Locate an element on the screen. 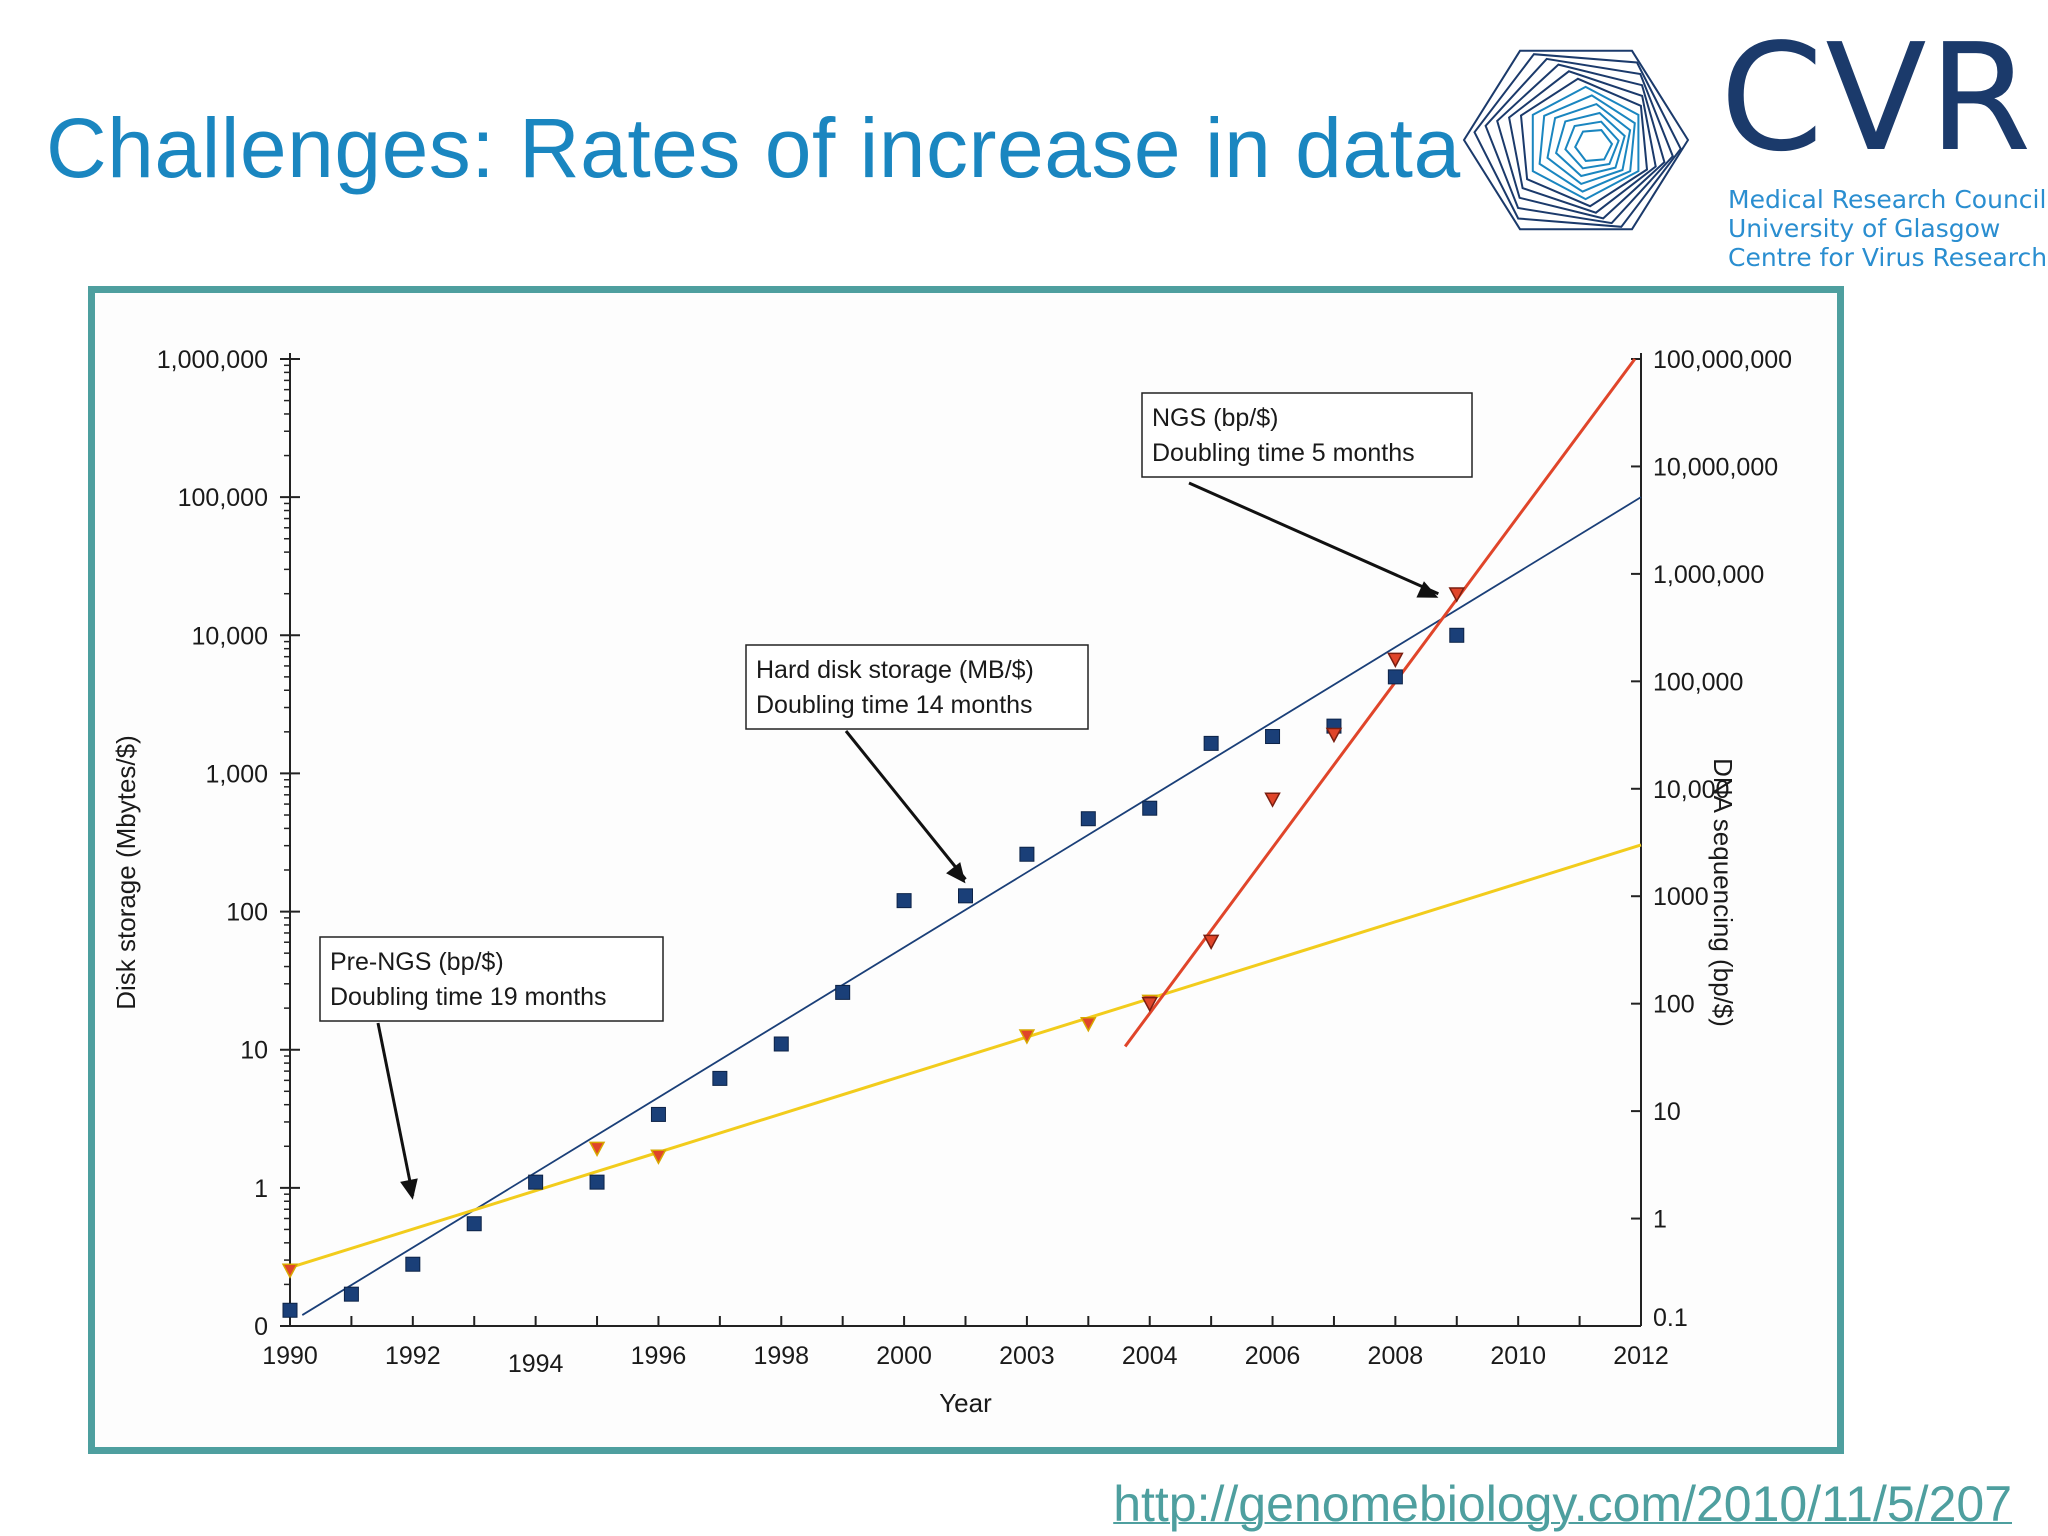 Image resolution: width=2048 pixels, height=1536 pixels. x-tick-label: 1998 is located at coordinates (781, 1356).